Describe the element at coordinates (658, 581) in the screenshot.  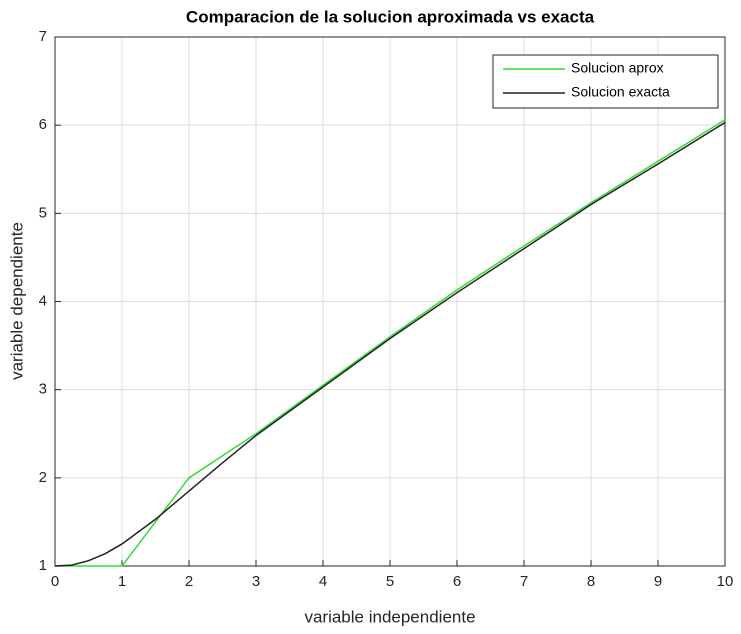
I see `x-tick-label: 9` at that location.